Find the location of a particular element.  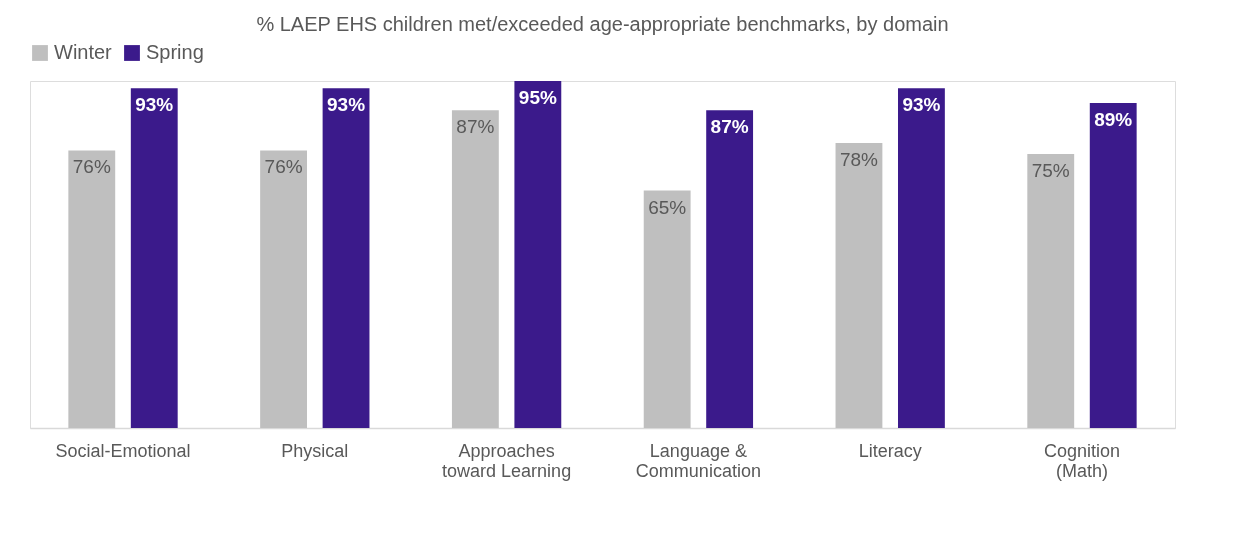

data-label: 89% is located at coordinates (1113, 119).